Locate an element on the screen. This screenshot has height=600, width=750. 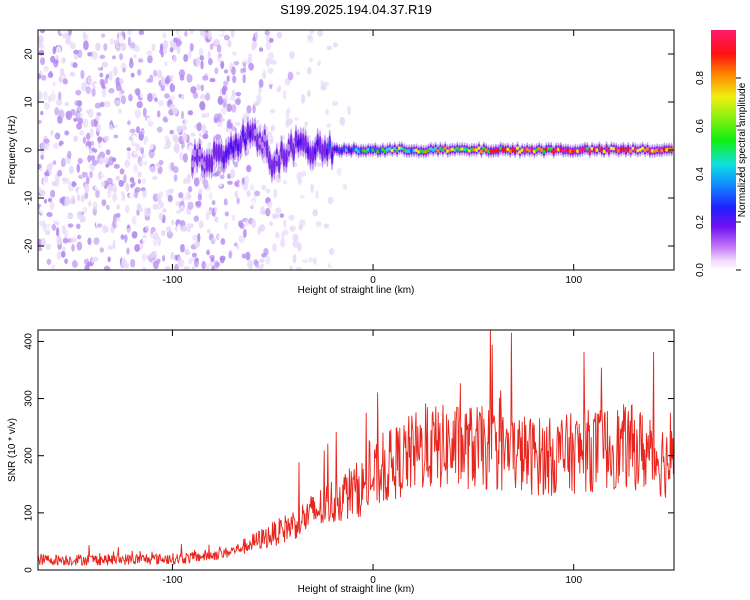
y-tick-label: 300 is located at coordinates (29, 398).